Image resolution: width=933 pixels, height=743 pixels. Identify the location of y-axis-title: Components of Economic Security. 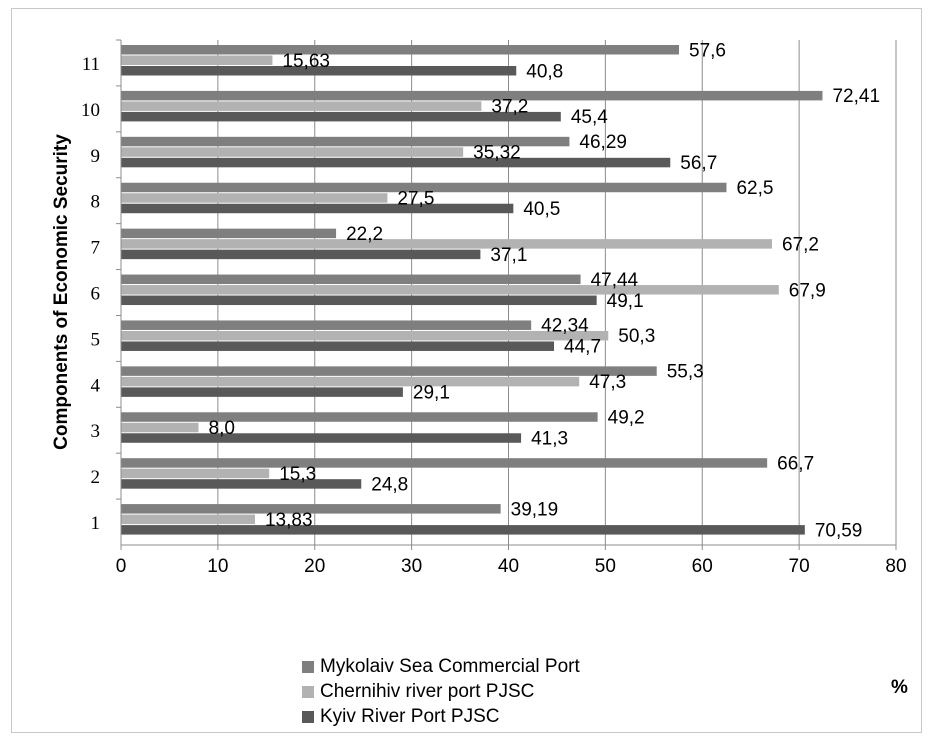
(61, 292).